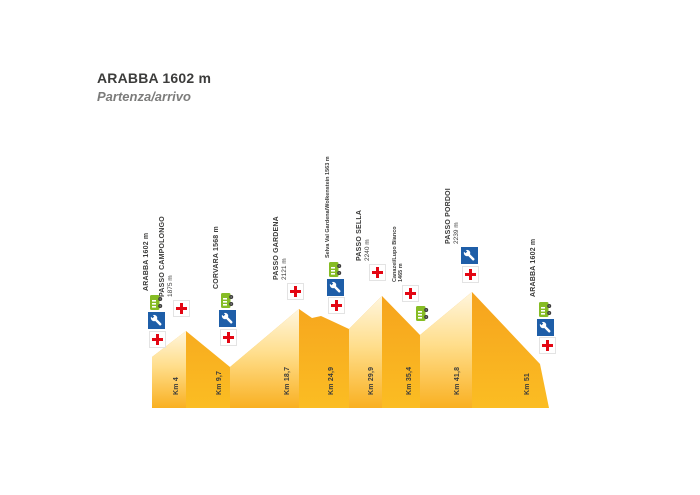 This screenshot has height=495, width=700. I want to click on page-subtitle: Partenza/arrivo, so click(144, 96).